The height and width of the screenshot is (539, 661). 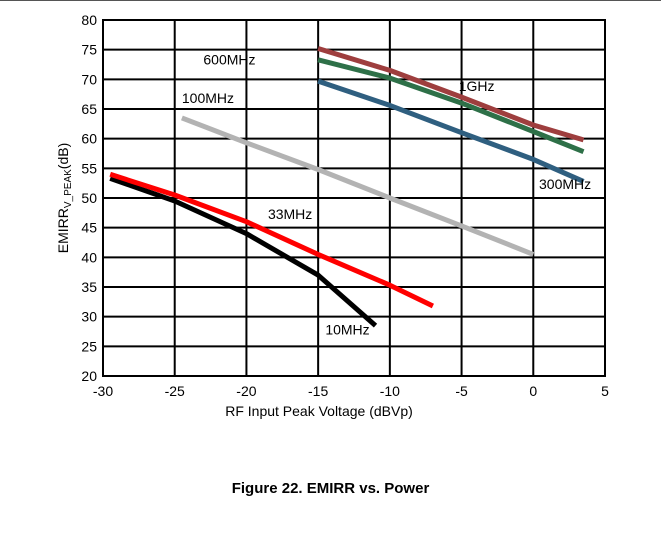 What do you see at coordinates (605, 391) in the screenshot?
I see `x-tick-label: 5` at bounding box center [605, 391].